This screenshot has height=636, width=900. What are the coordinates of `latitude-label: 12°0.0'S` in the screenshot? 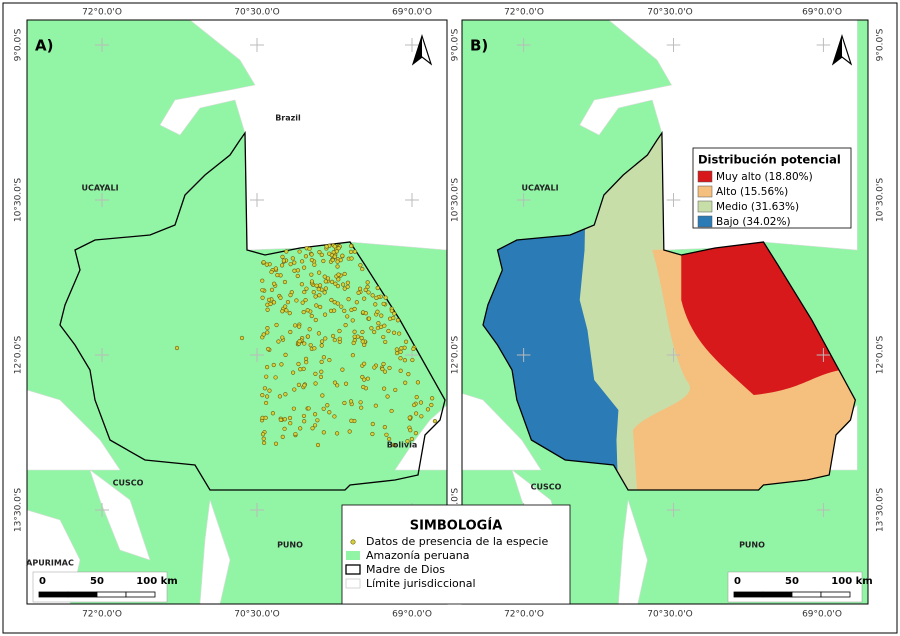 It's located at (456, 354).